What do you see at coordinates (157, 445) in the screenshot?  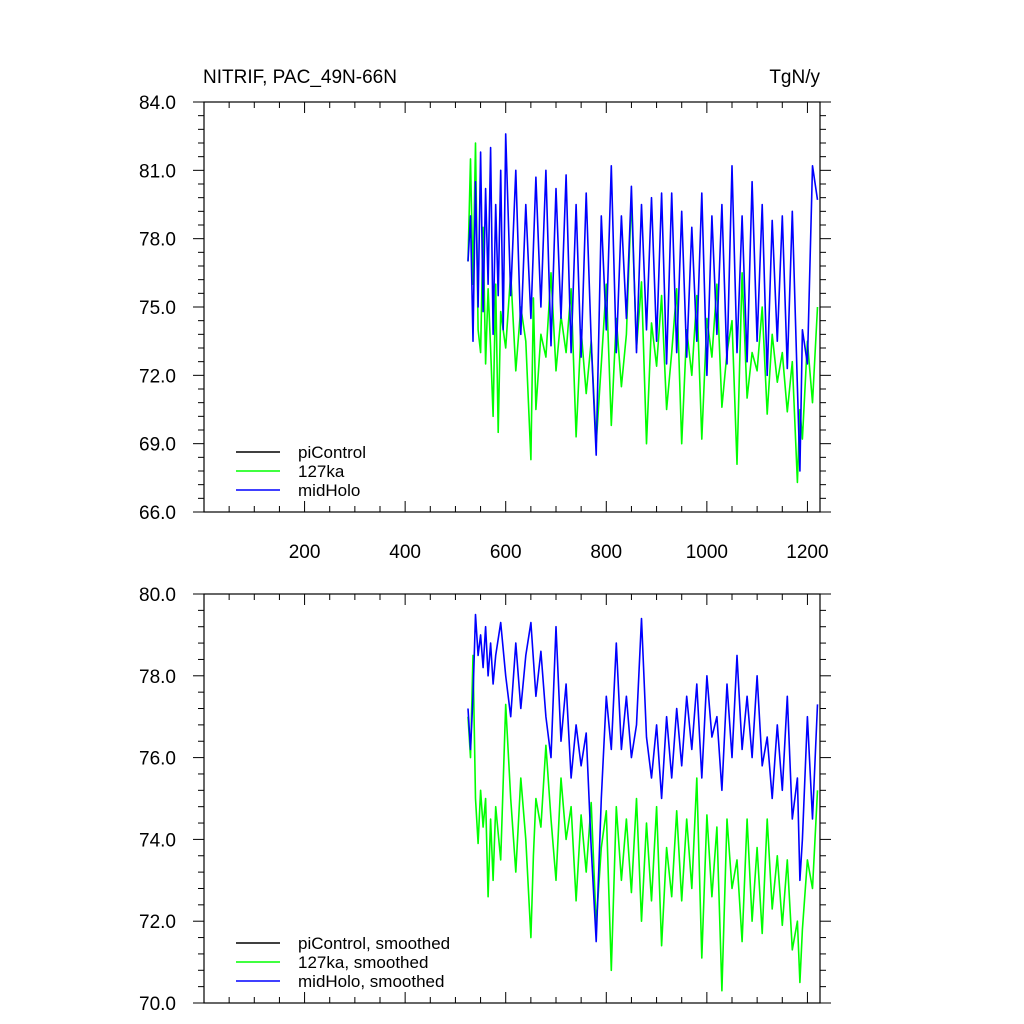 I see `y-tick-label-0-1: 69.0` at bounding box center [157, 445].